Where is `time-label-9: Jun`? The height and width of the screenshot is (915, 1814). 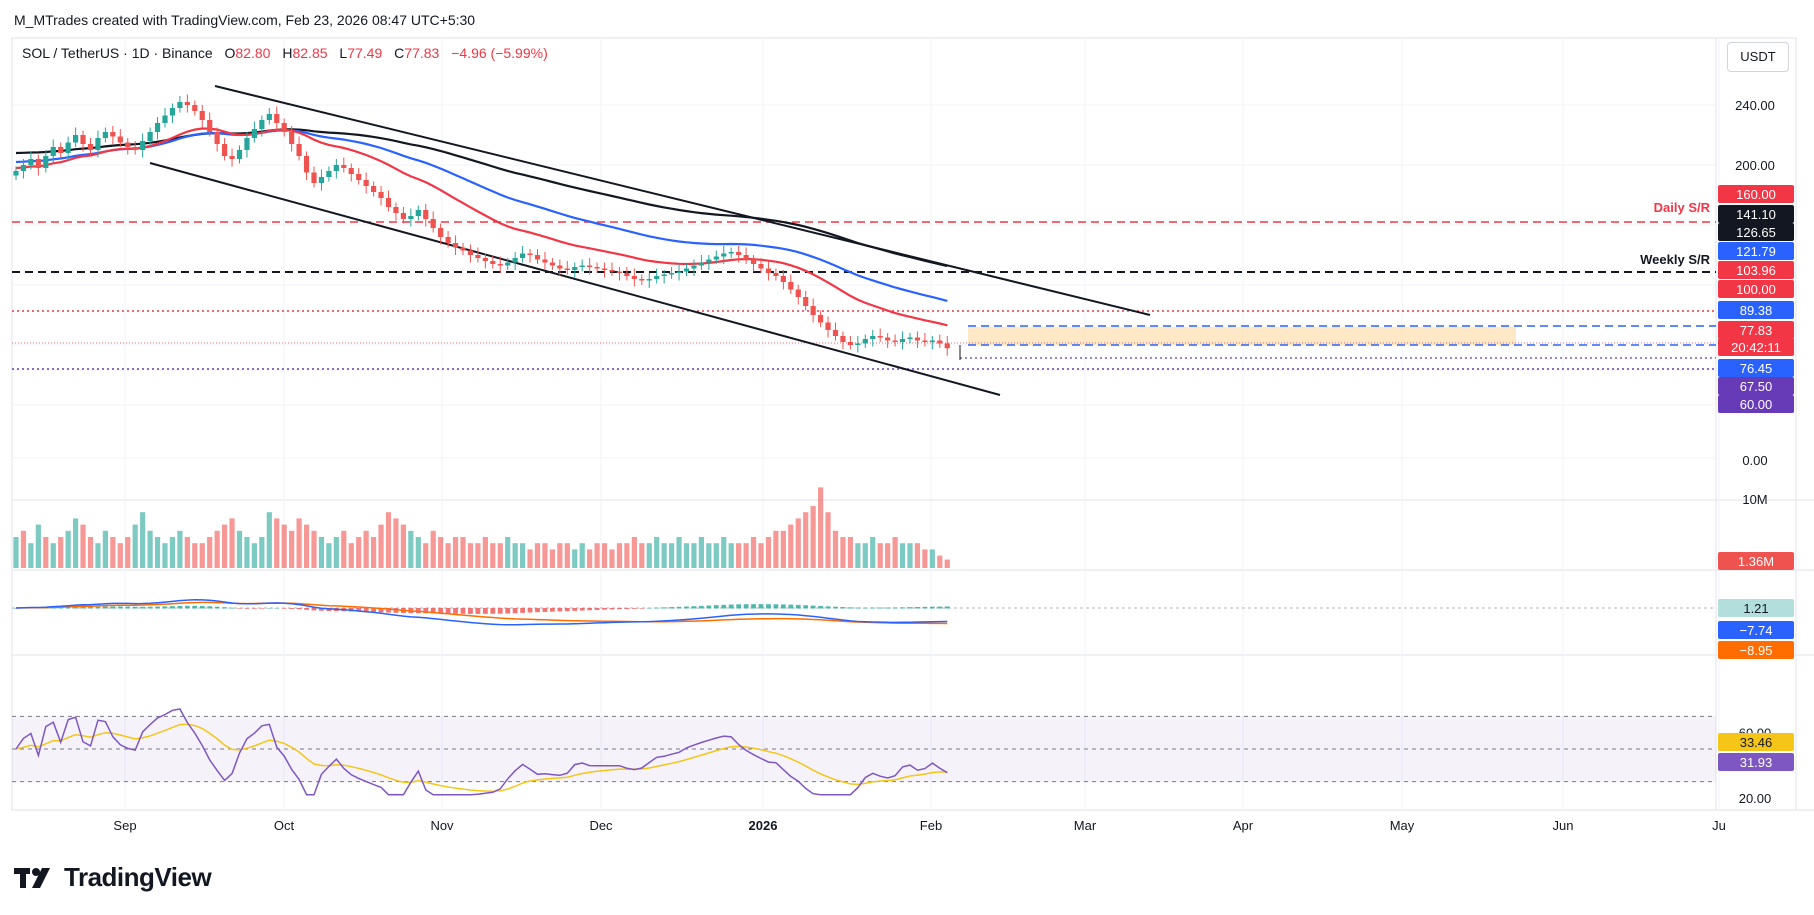
time-label-9: Jun is located at coordinates (1563, 825).